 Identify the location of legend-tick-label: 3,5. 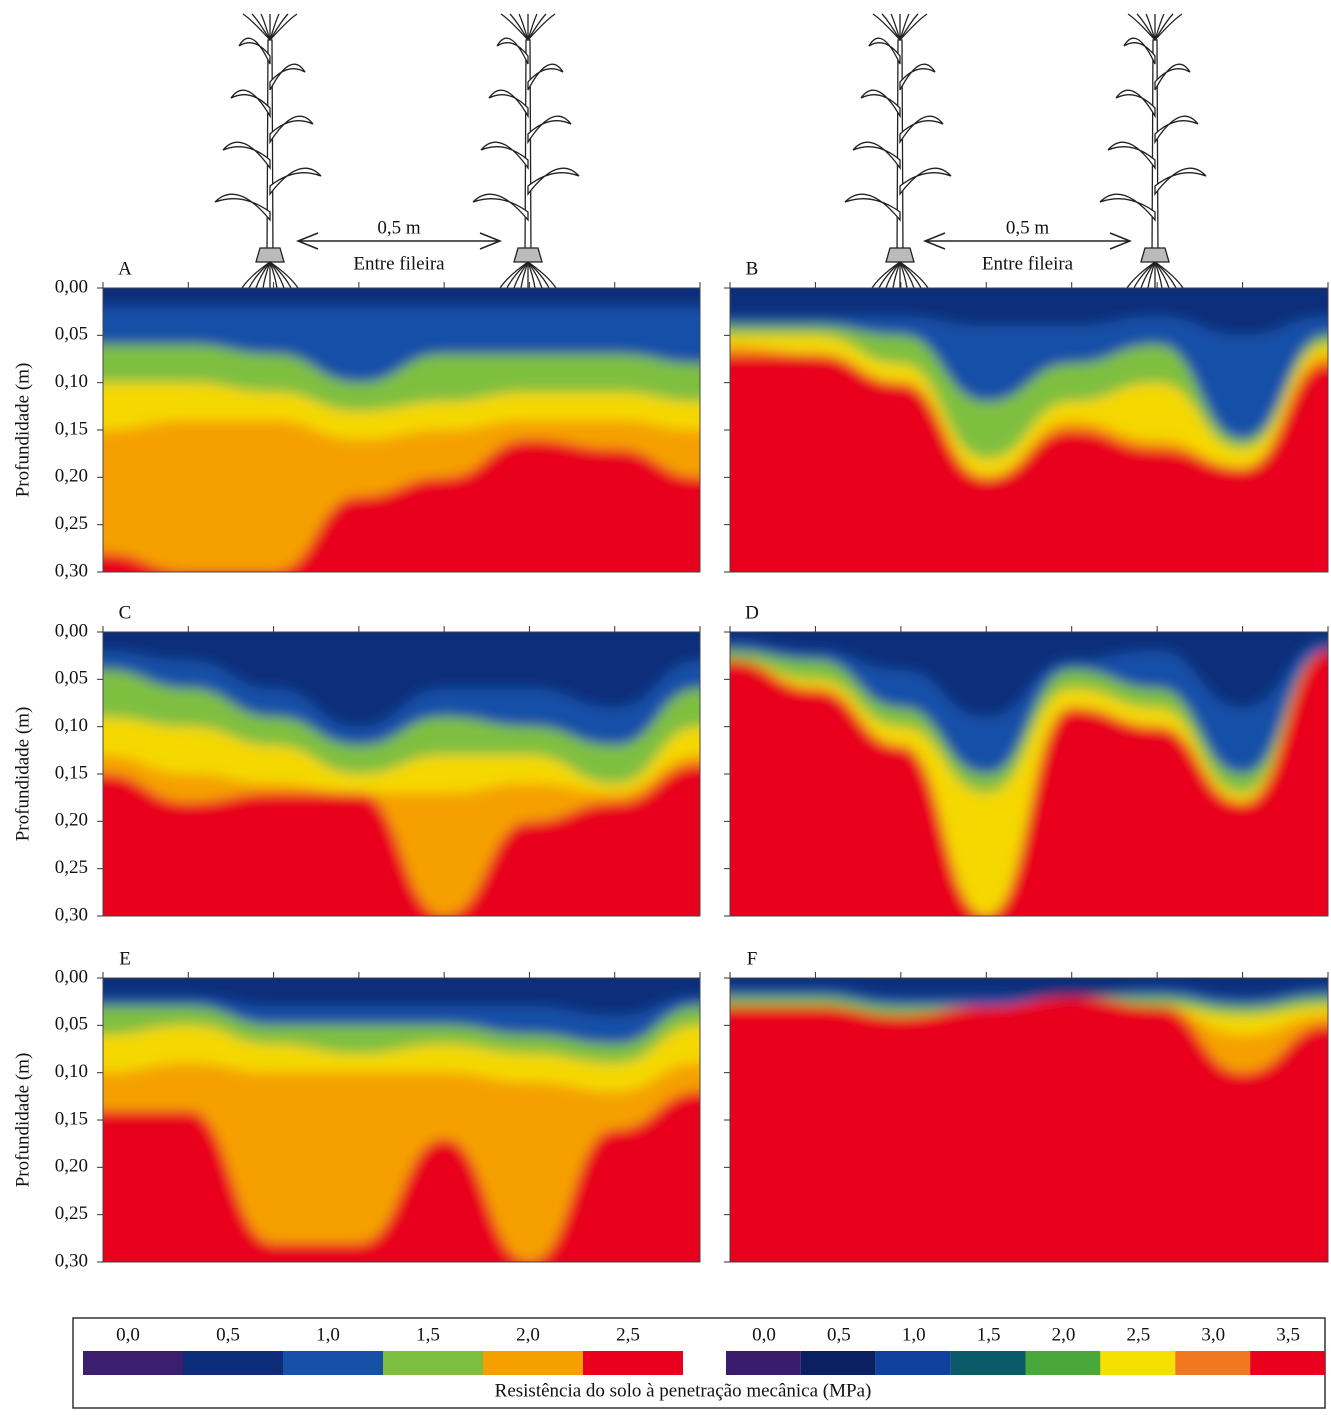
(1288, 1334).